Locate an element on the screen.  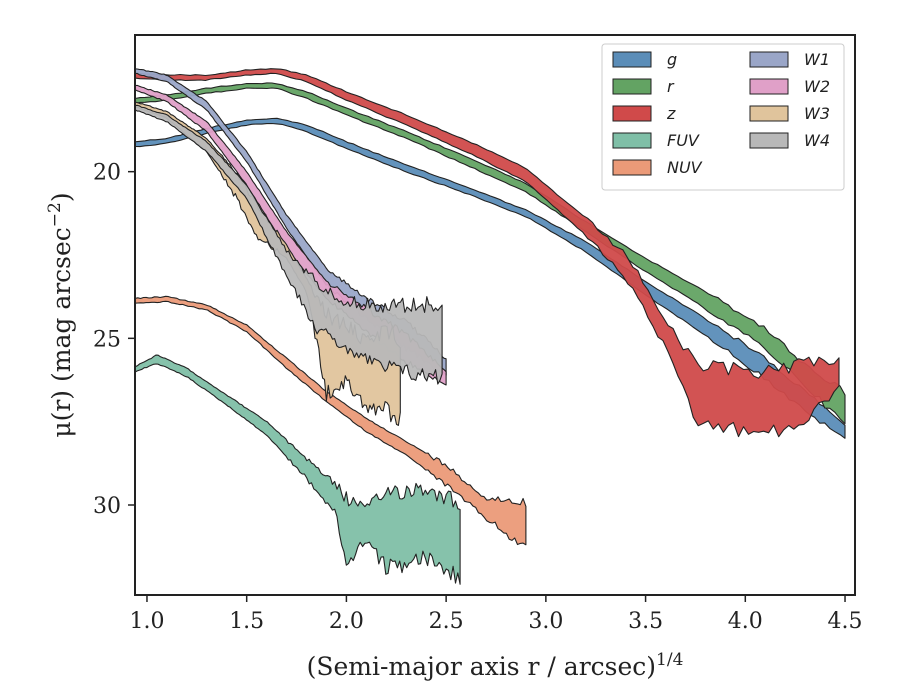
legend-swatch-w3 is located at coordinates (769, 113).